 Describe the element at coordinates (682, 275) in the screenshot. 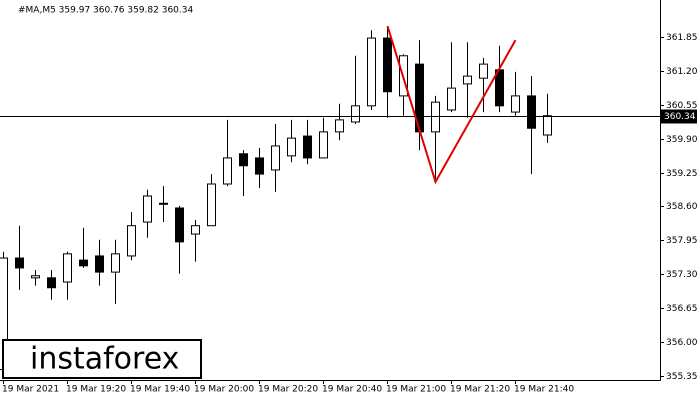

I see `y-tick-label: 357.30` at that location.